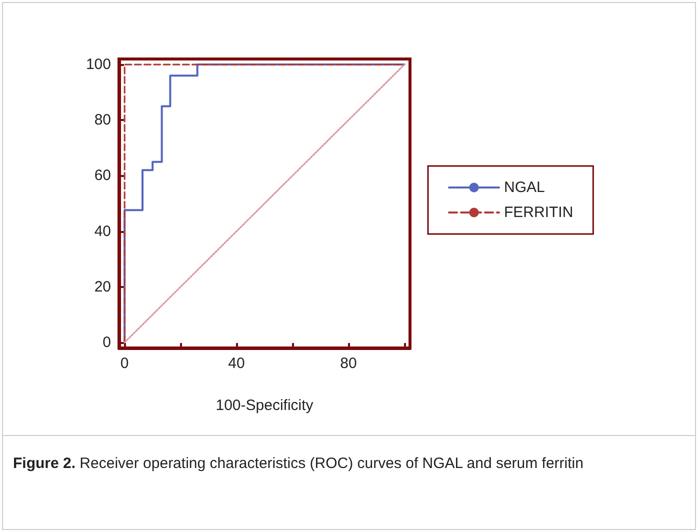 This screenshot has width=698, height=532. I want to click on y-tick-label: 60, so click(102, 175).